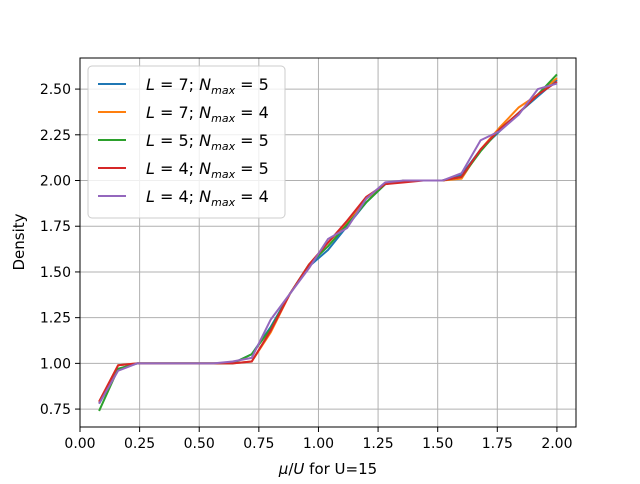 This screenshot has width=640, height=484. What do you see at coordinates (497, 444) in the screenshot?
I see `x-tick-label: 1.75` at bounding box center [497, 444].